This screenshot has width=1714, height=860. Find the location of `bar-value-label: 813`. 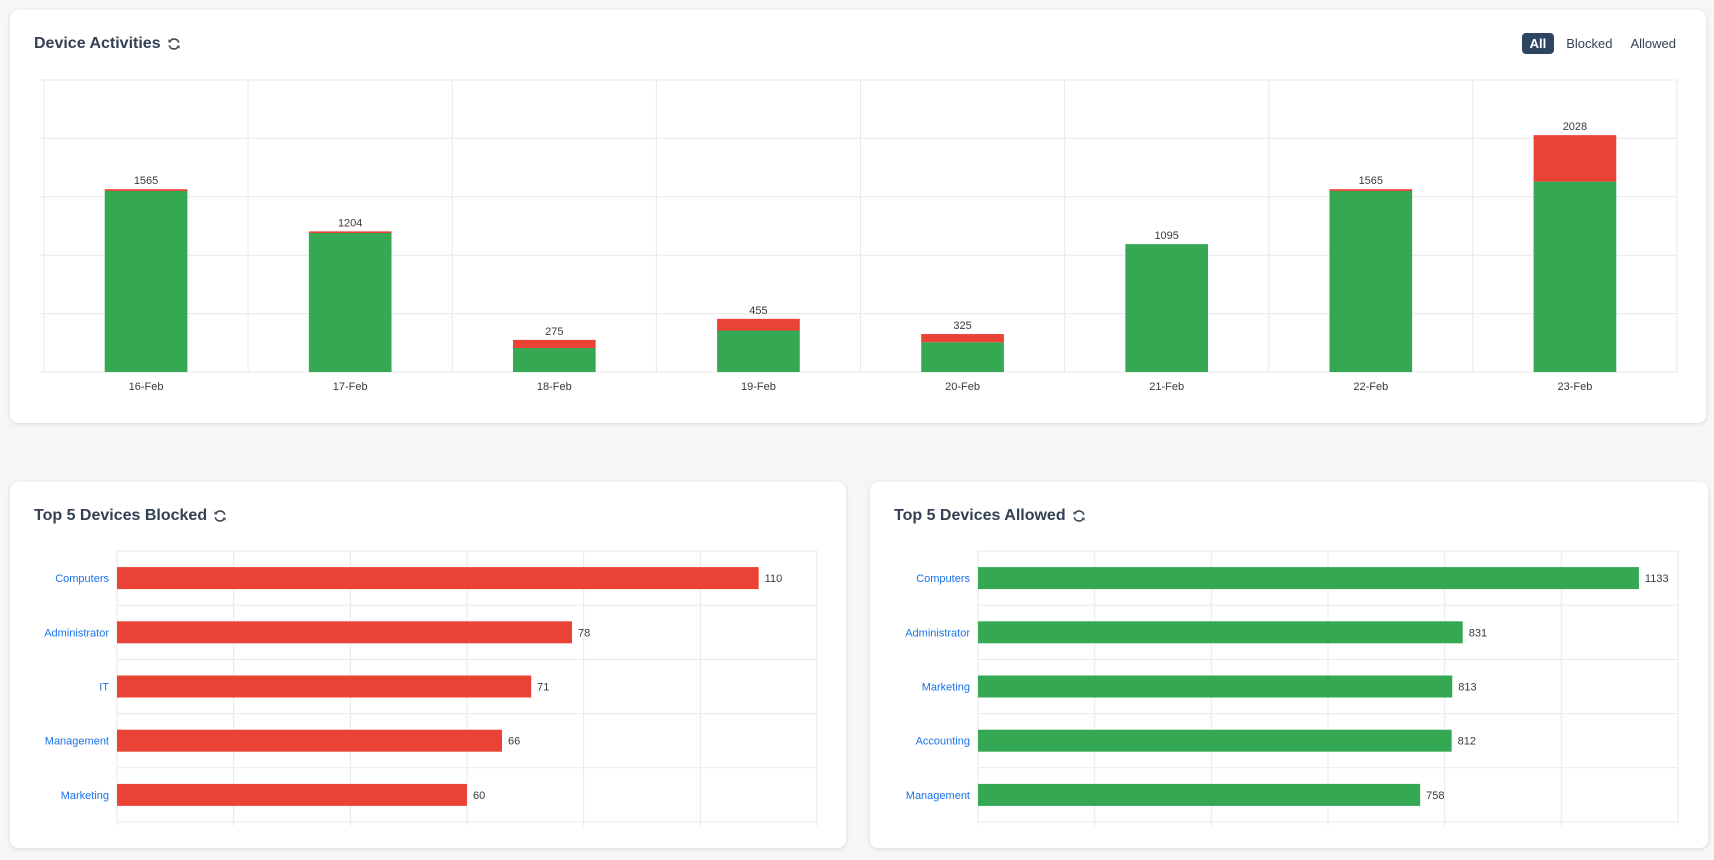

bar-value-label: 813 is located at coordinates (1467, 688).